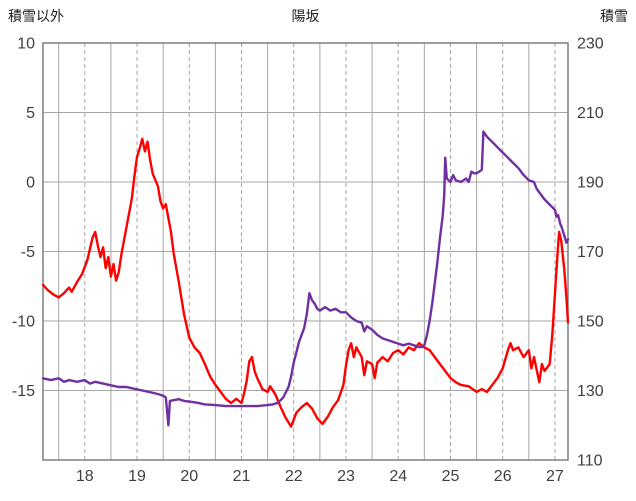 Image resolution: width=636 pixels, height=501 pixels. What do you see at coordinates (590, 391) in the screenshot?
I see `right-axis-tick-label: 130` at bounding box center [590, 391].